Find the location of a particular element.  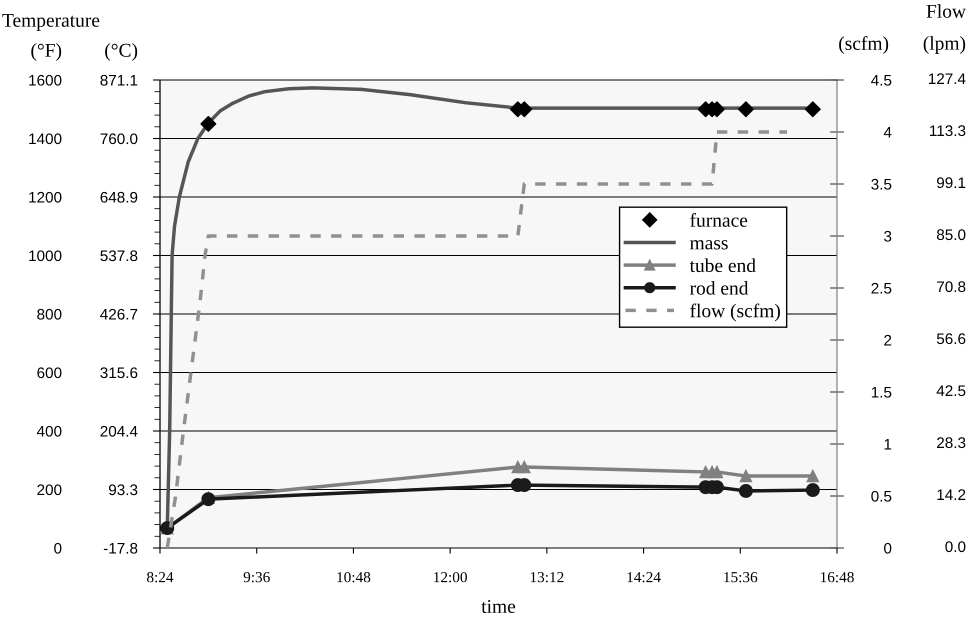

y3-tick-label: -17.8 is located at coordinates (121, 548).